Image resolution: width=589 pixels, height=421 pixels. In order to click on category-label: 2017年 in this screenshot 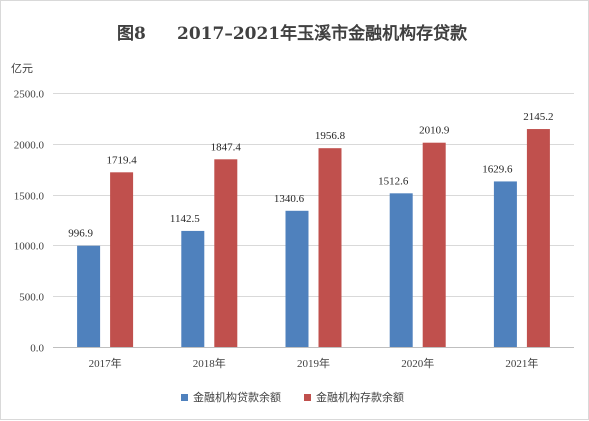, I will do `click(105, 363)`.